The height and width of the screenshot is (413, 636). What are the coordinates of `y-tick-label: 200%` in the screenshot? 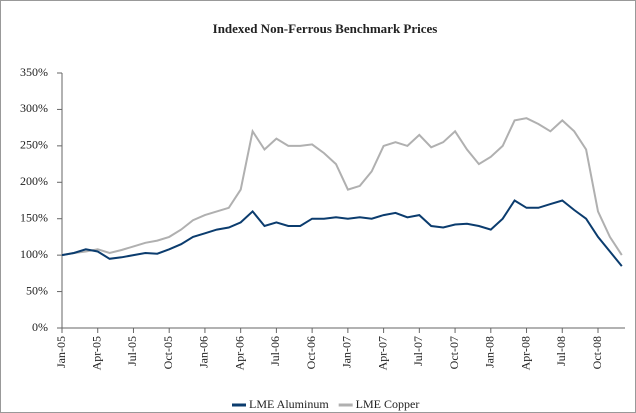 It's located at (34, 181).